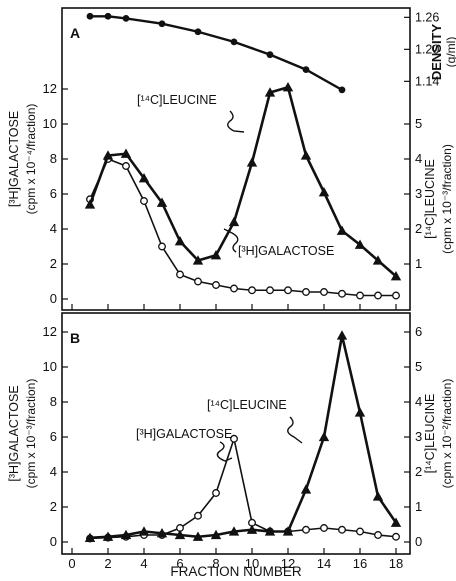 This screenshot has height=581, width=456. Describe the element at coordinates (215, 563) in the screenshot. I see `x-tick-label: 8` at that location.